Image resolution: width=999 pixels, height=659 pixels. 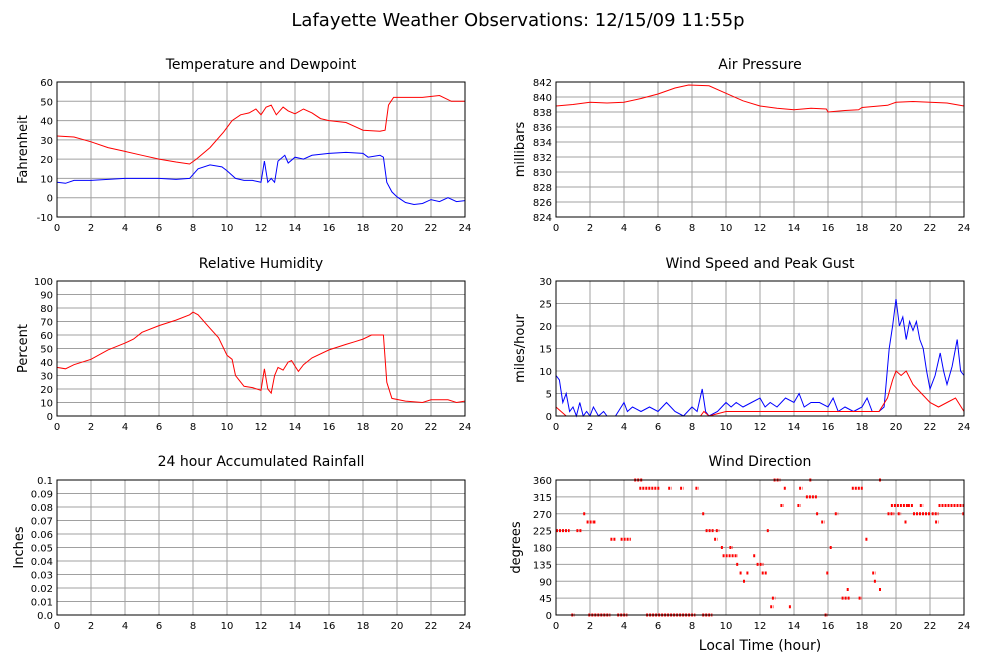 What do you see at coordinates (549, 616) in the screenshot?
I see `y-tick-label: 0` at bounding box center [549, 616].